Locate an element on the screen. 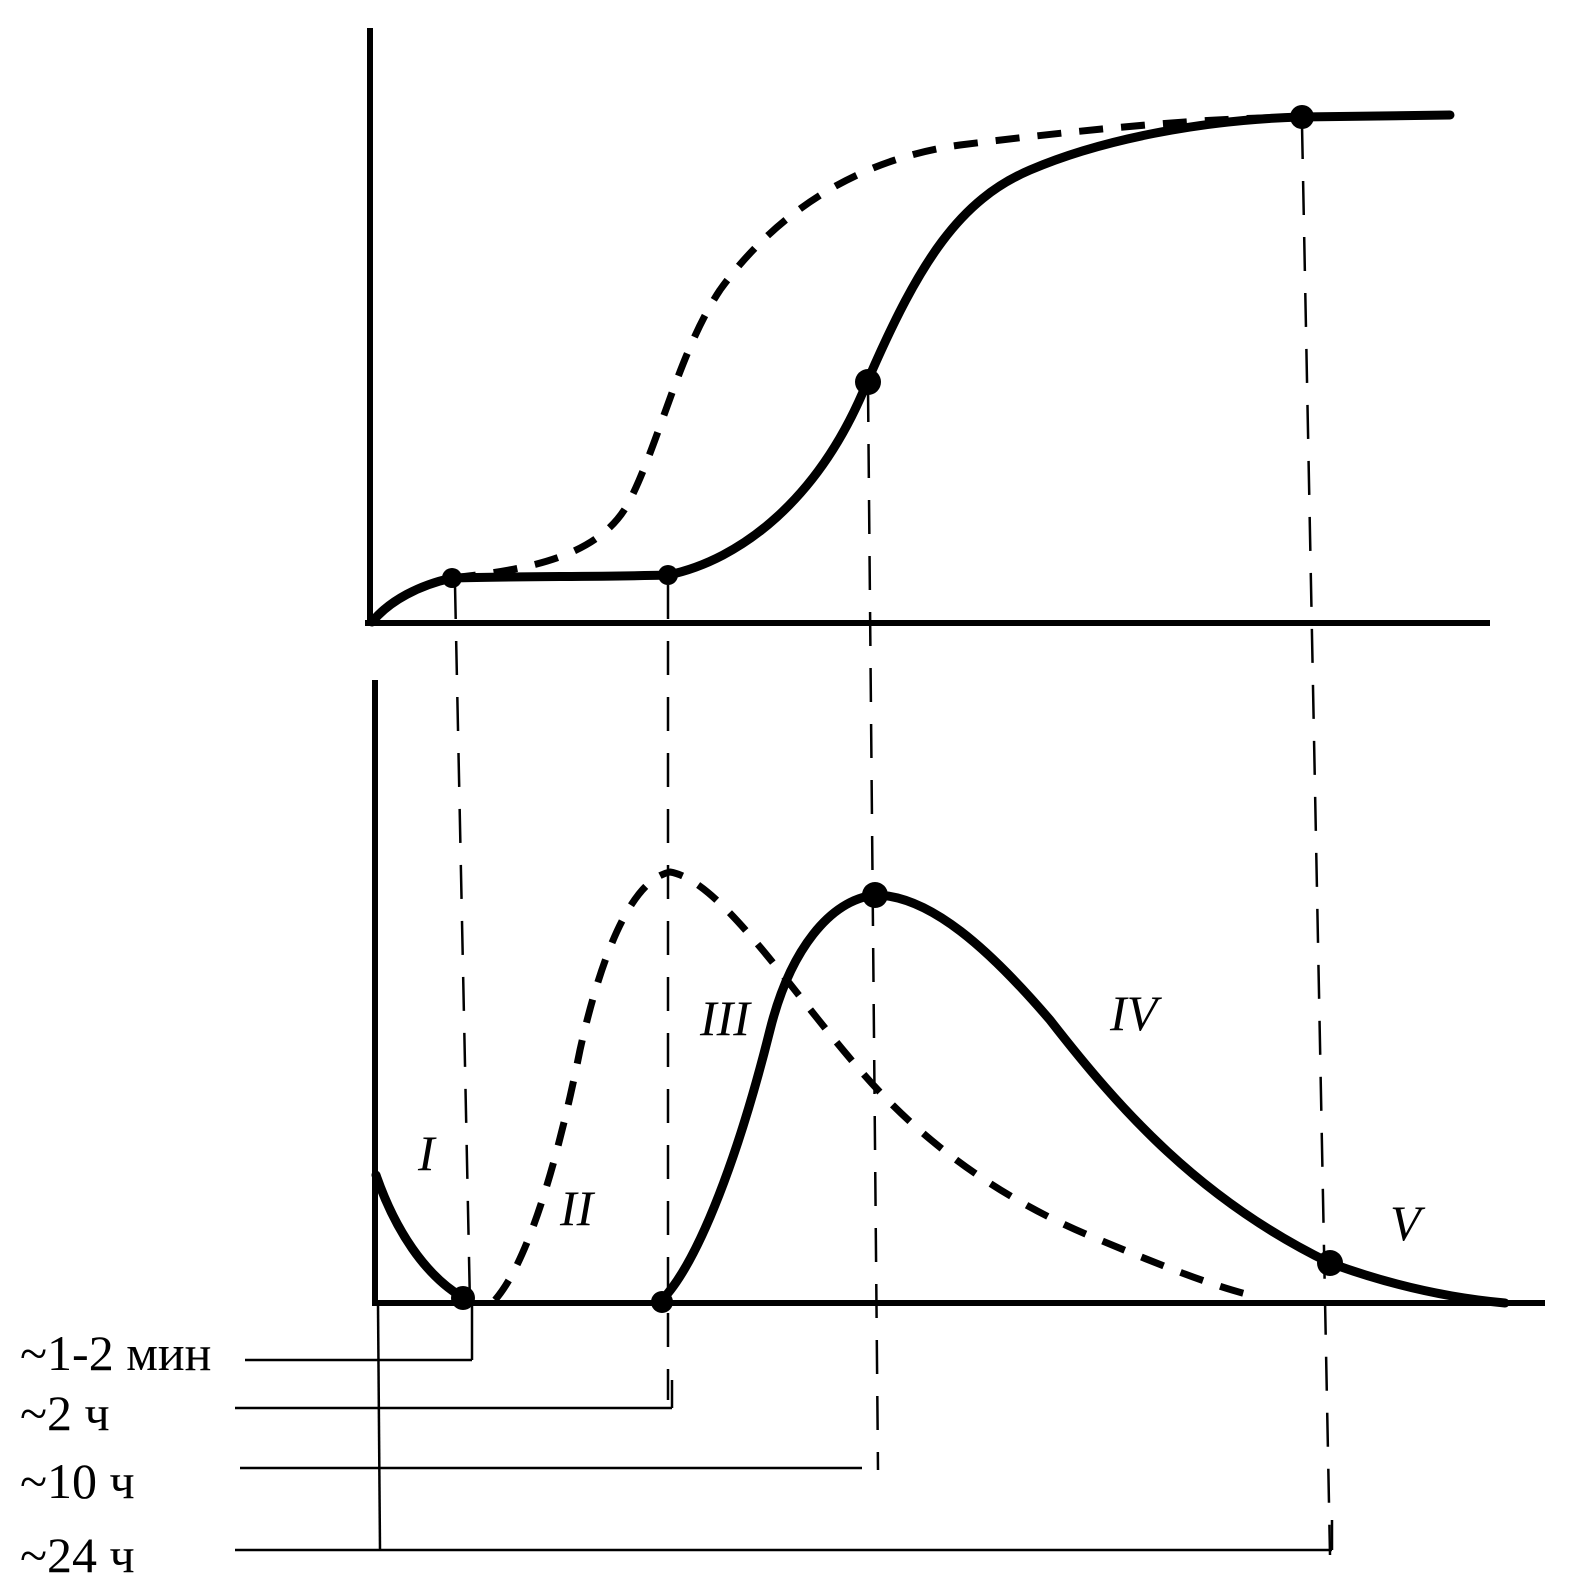 The width and height of the screenshot is (1594, 1594). time-label-1: ~1-2 мин is located at coordinates (115, 1353).